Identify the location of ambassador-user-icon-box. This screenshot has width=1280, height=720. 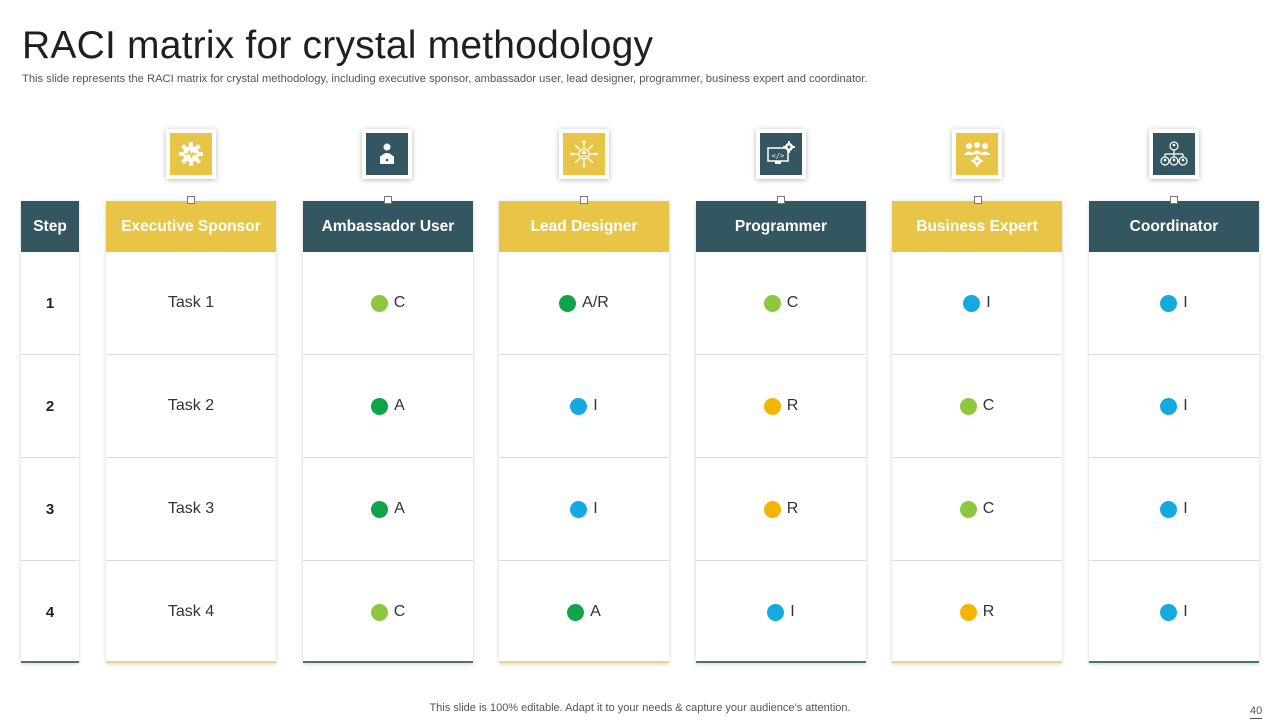
(387, 154).